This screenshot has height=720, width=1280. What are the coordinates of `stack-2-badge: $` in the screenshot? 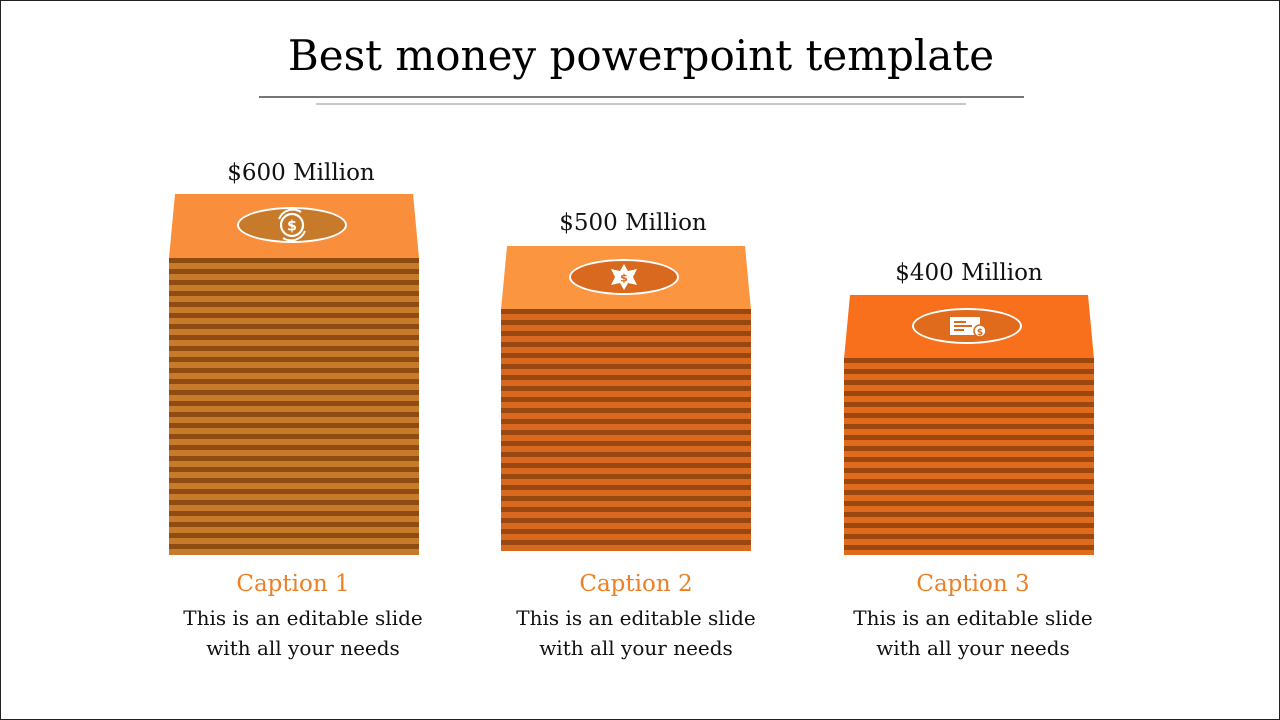 It's located at (624, 277).